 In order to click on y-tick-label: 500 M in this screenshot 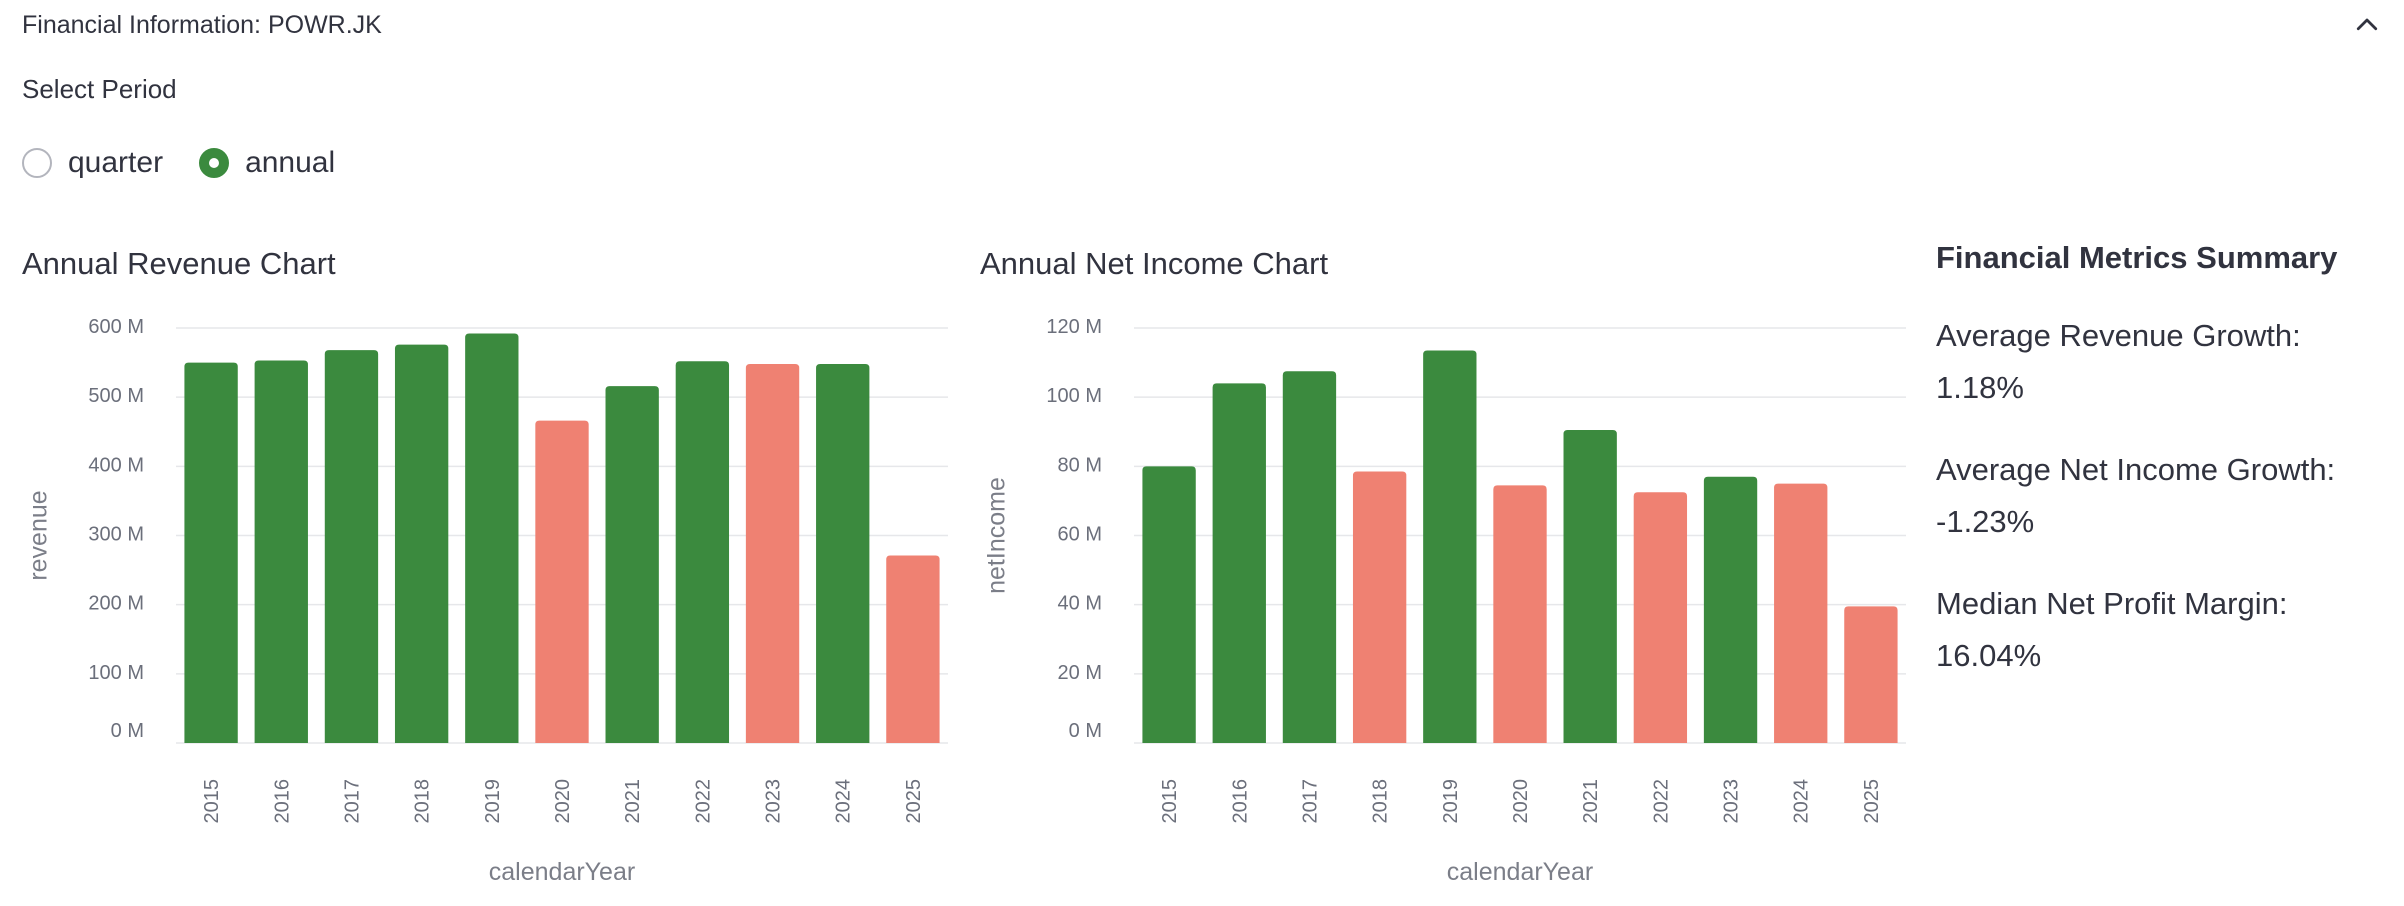, I will do `click(116, 396)`.